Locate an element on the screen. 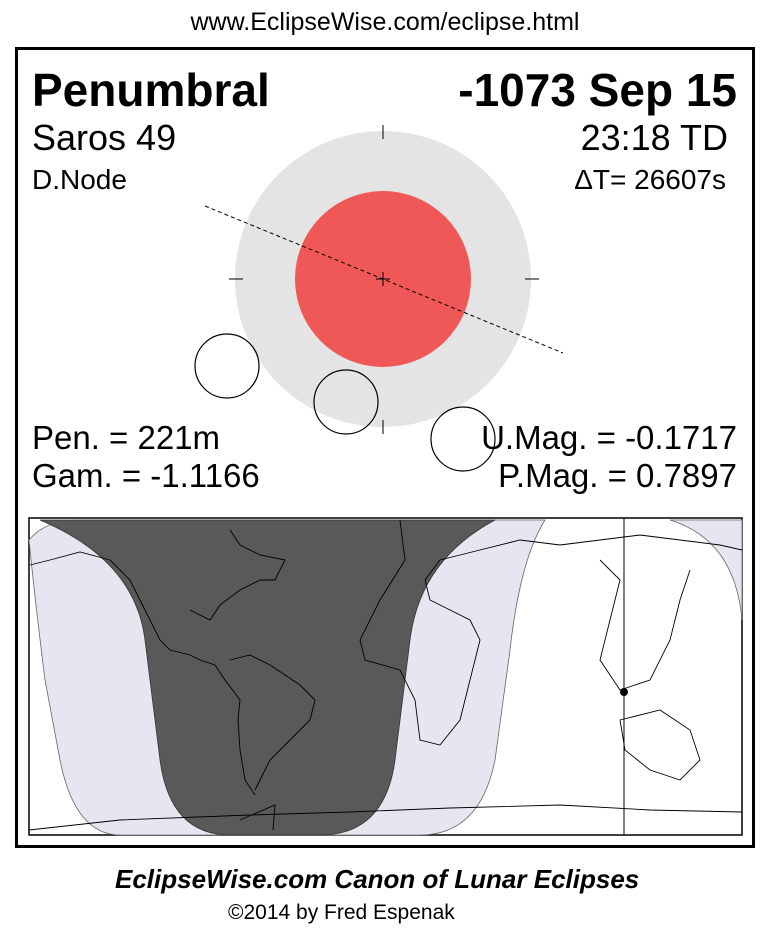 The height and width of the screenshot is (940, 770). node: D.Node is located at coordinates (79, 179).